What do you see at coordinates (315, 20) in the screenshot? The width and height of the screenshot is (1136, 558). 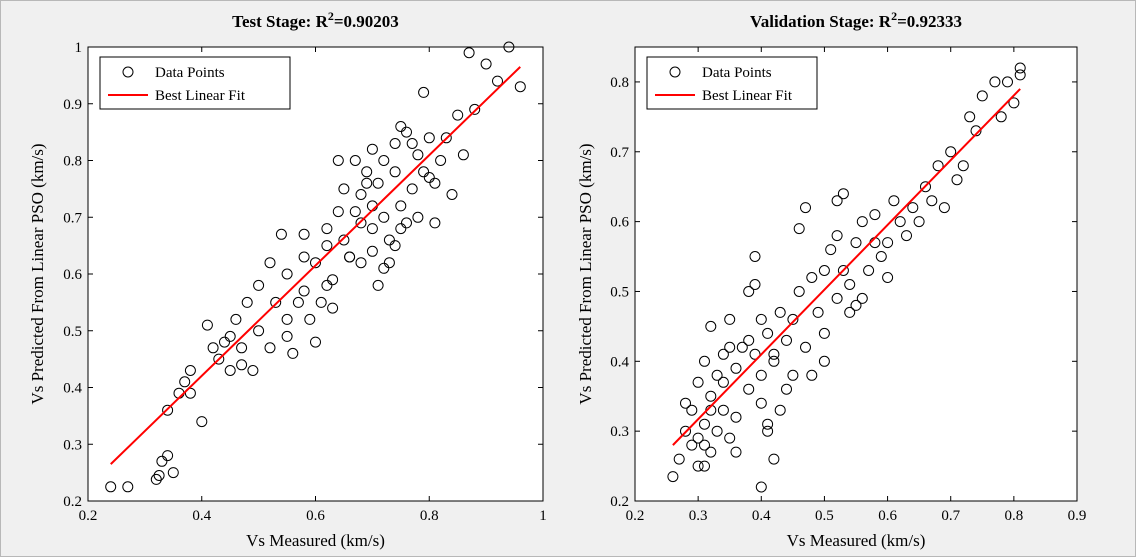 I see `chart-title: Test Stage: R2=0.90203` at bounding box center [315, 20].